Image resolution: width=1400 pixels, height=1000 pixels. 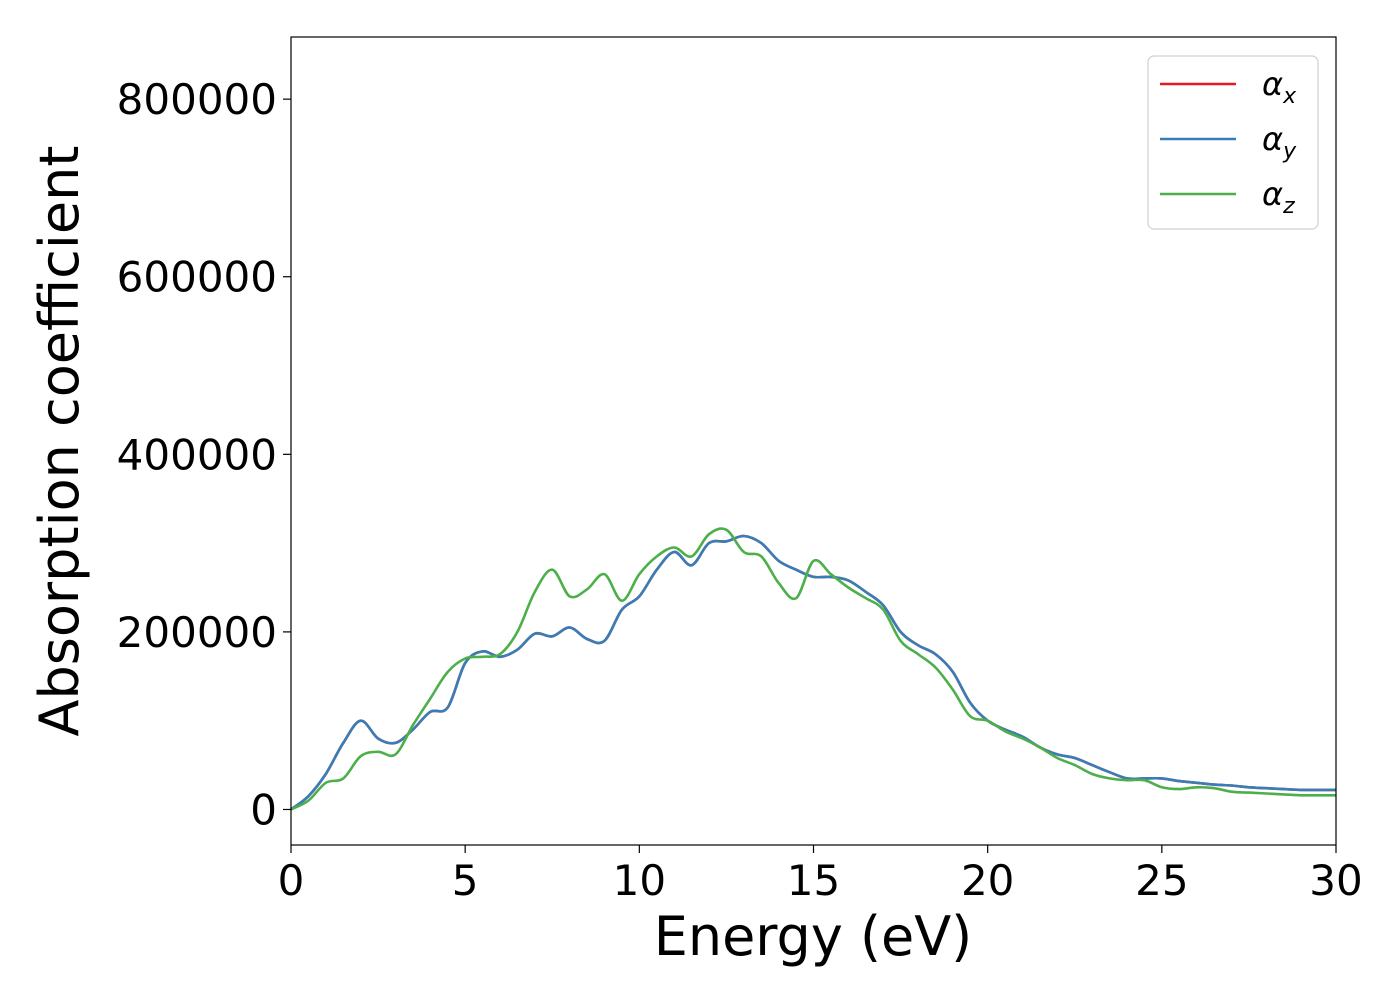 I want to click on y-axis-ticks: 0 200000 400000 600000 800000, so click(x=204, y=454).